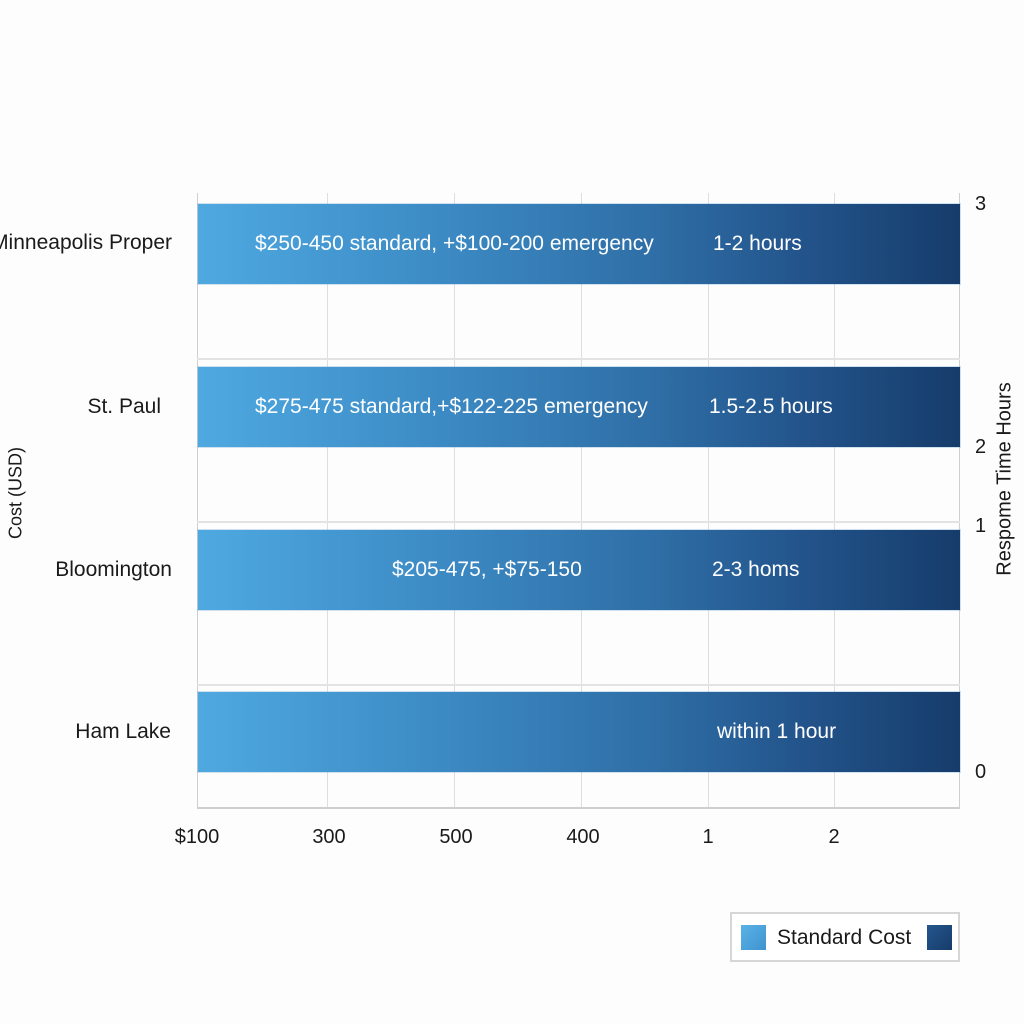 This screenshot has width=1024, height=1024. I want to click on bar-response-label: 2-3 homs, so click(756, 569).